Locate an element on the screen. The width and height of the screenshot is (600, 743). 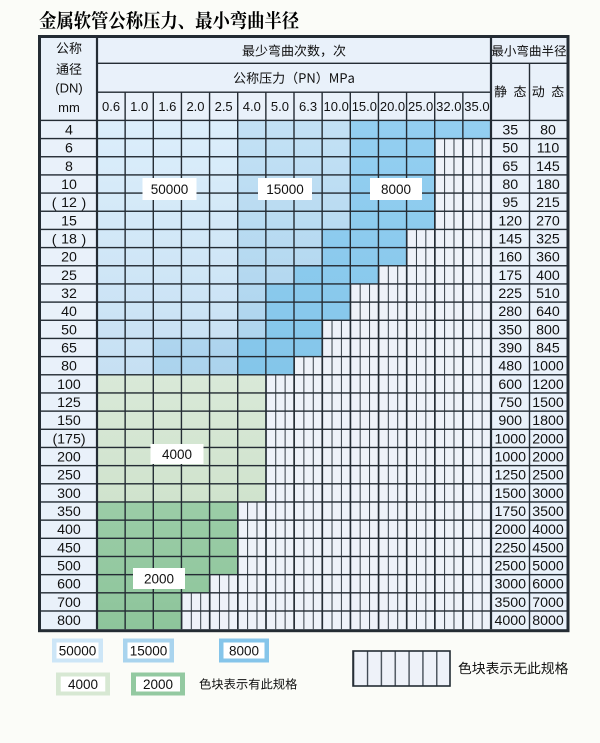
svg-text: 12 is located at coordinates (69, 203).